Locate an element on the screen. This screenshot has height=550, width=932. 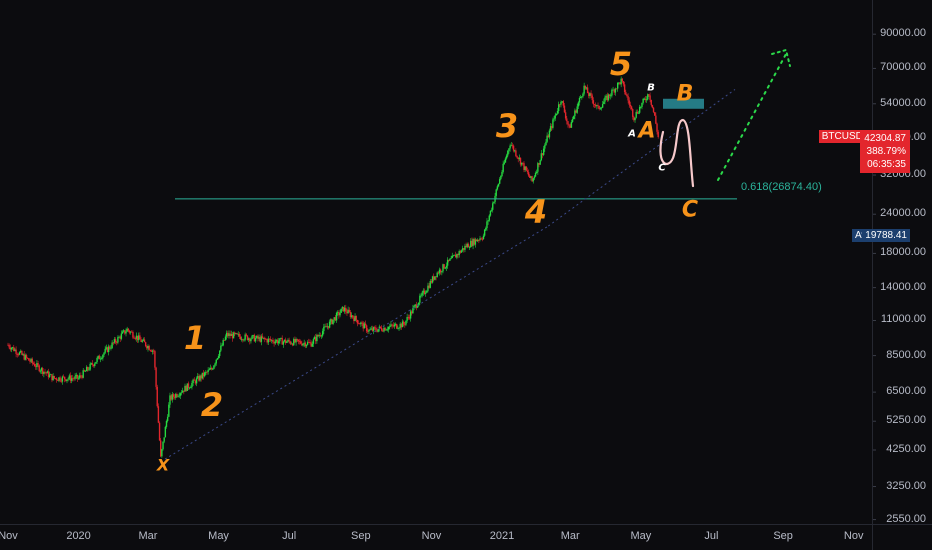
time-tick-label: Sep is located at coordinates (783, 536).